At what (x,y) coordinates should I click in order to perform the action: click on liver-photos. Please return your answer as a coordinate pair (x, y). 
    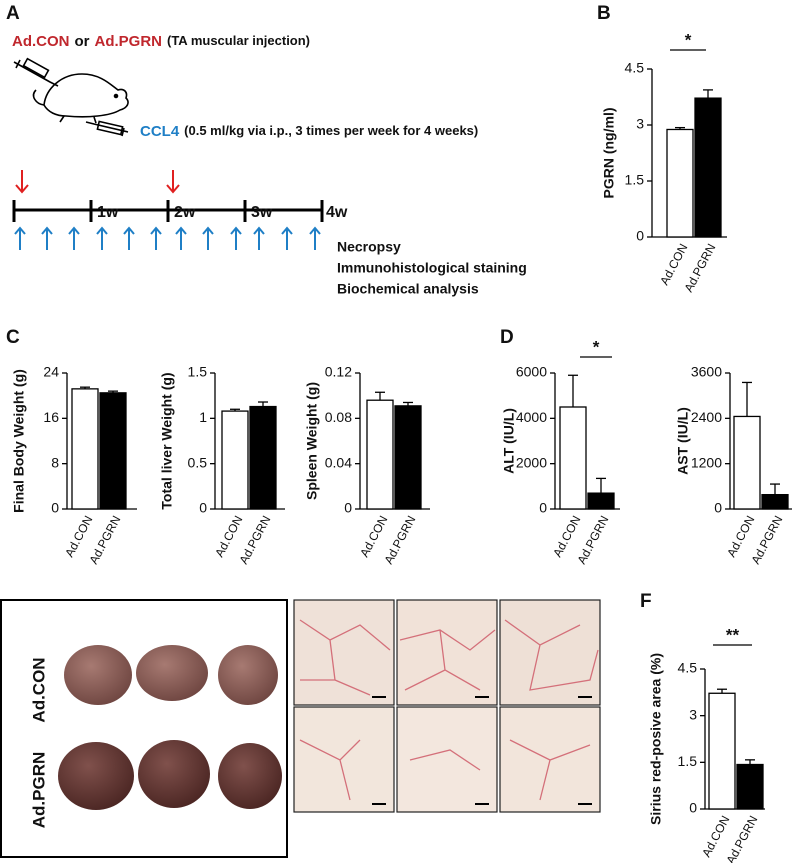
    Looking at the image, I should click on (170, 727).